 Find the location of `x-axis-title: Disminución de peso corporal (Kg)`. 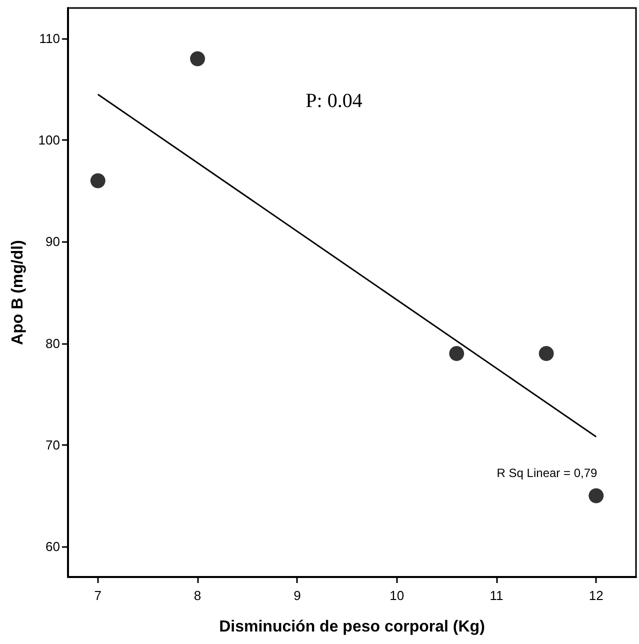

x-axis-title: Disminución de peso corporal (Kg) is located at coordinates (352, 627).